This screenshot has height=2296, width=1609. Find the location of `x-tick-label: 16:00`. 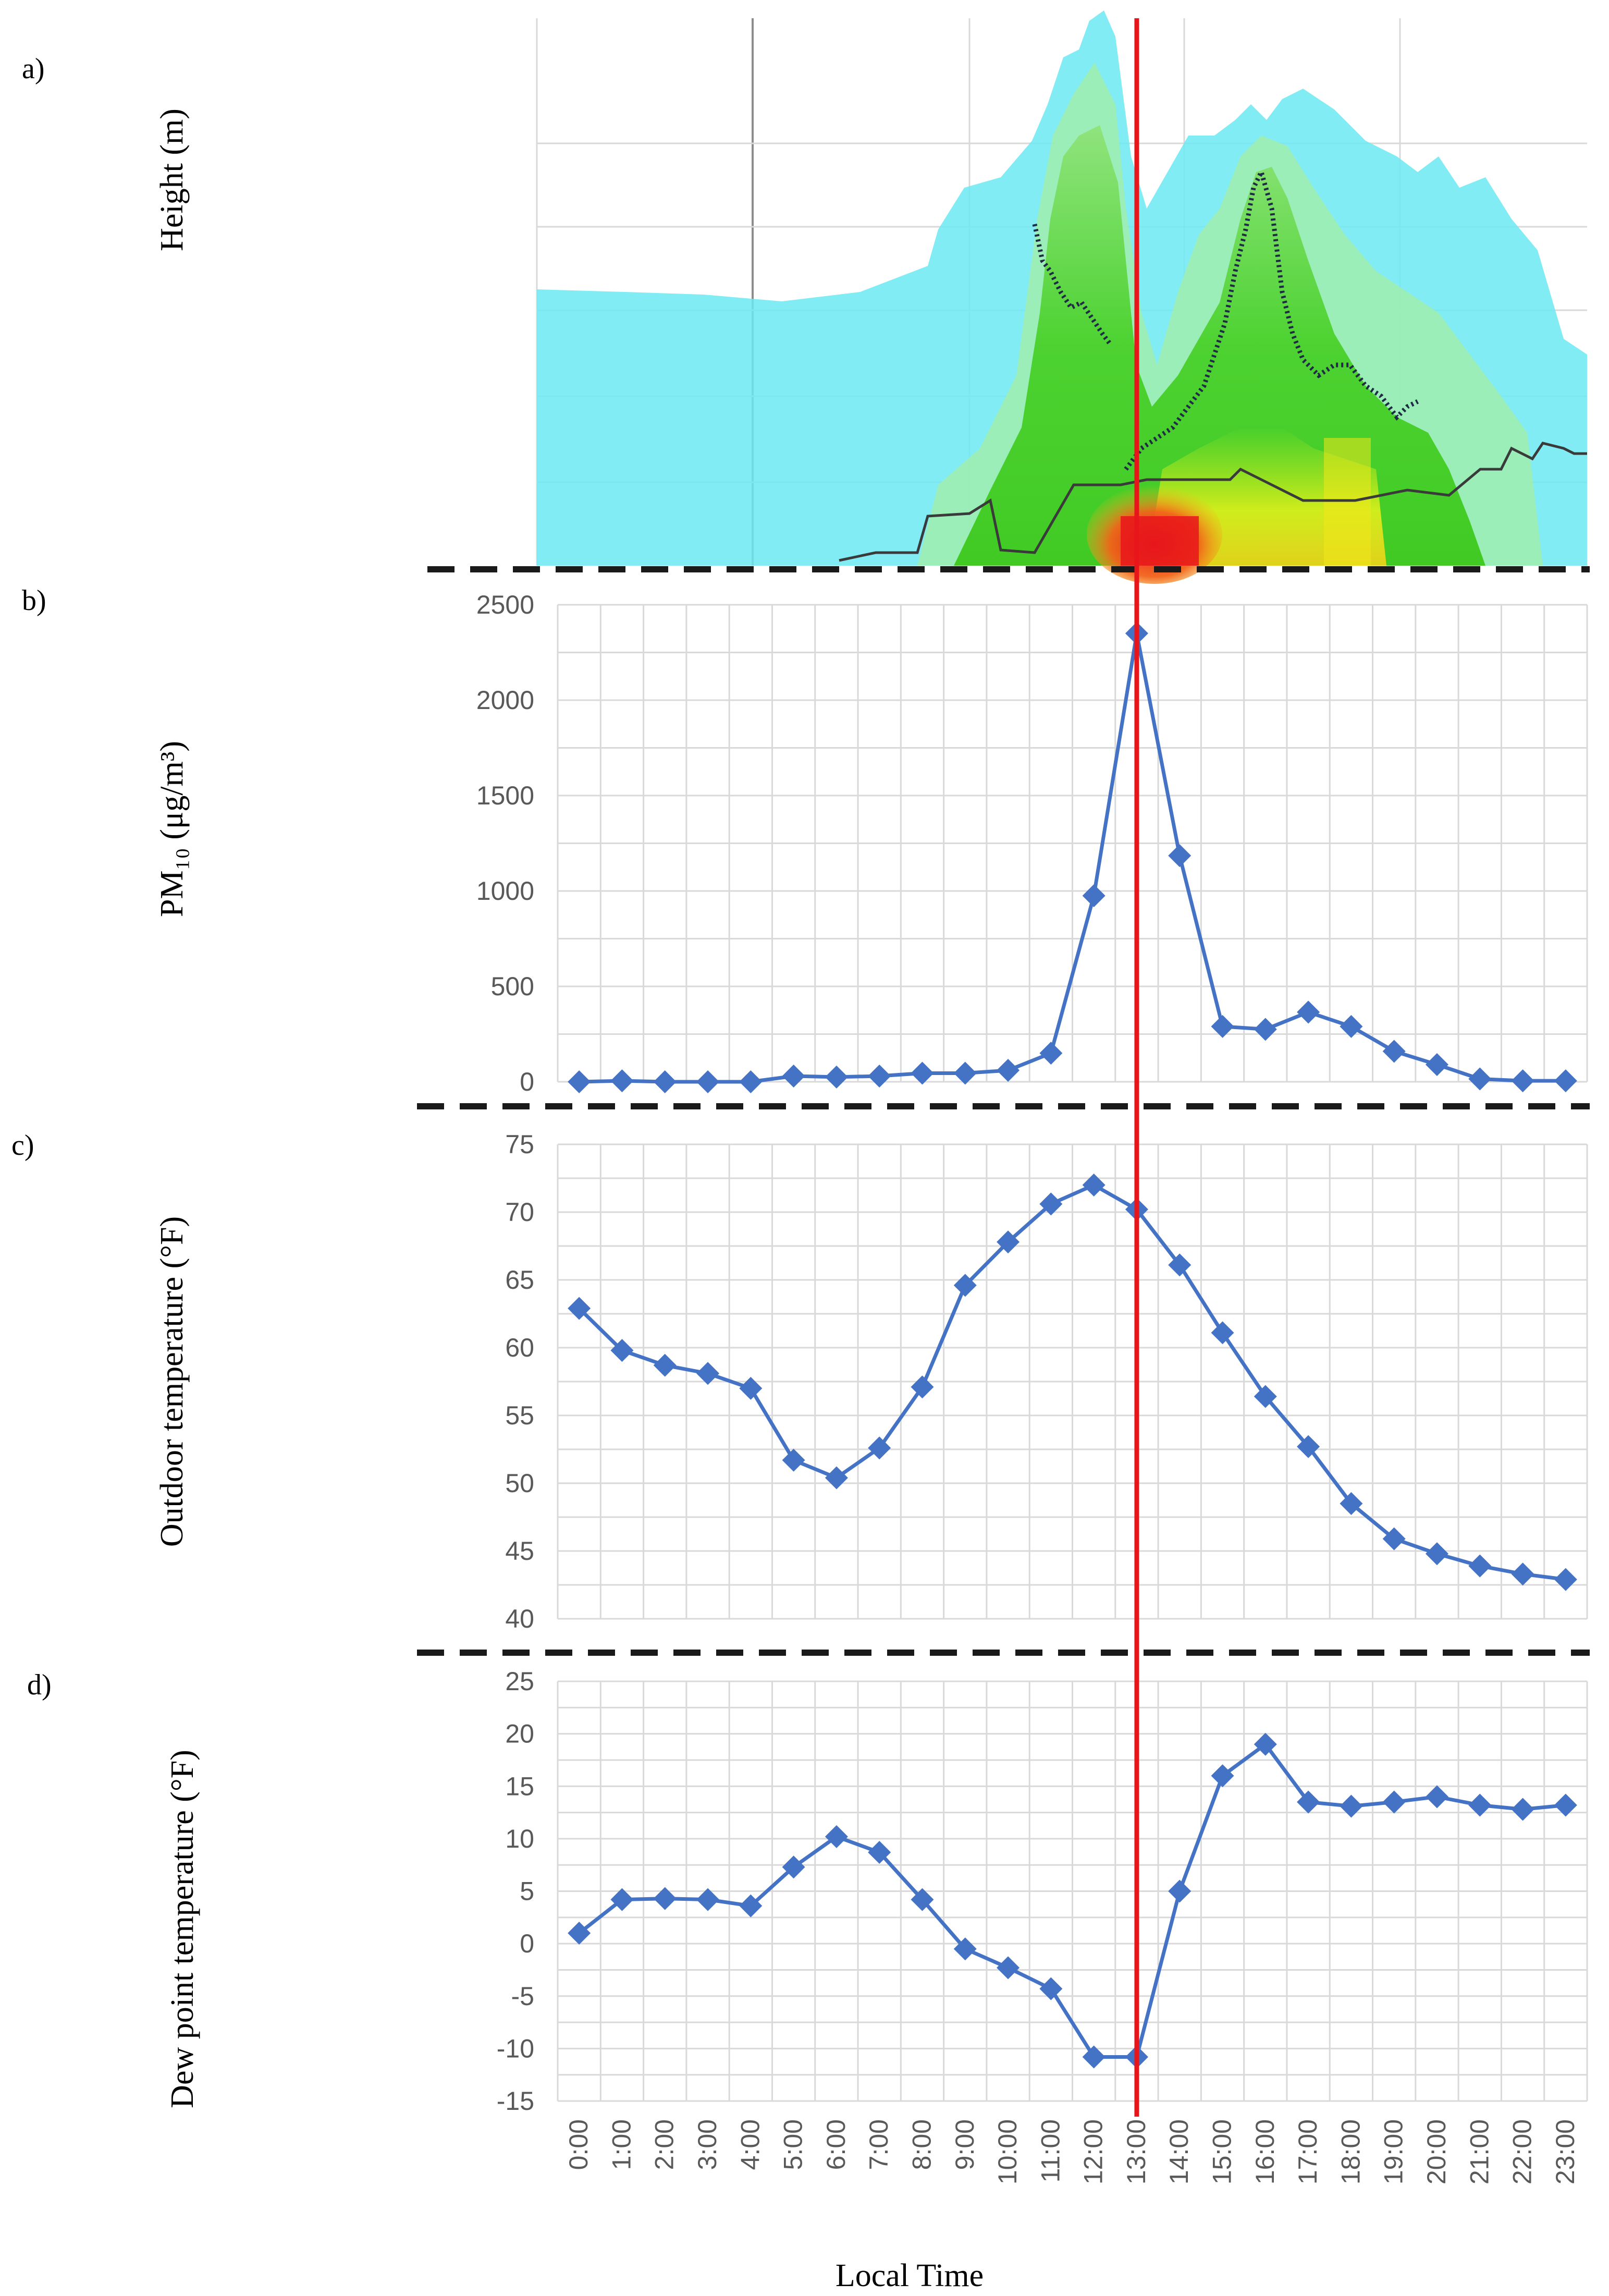

x-tick-label: 16:00 is located at coordinates (1265, 2151).